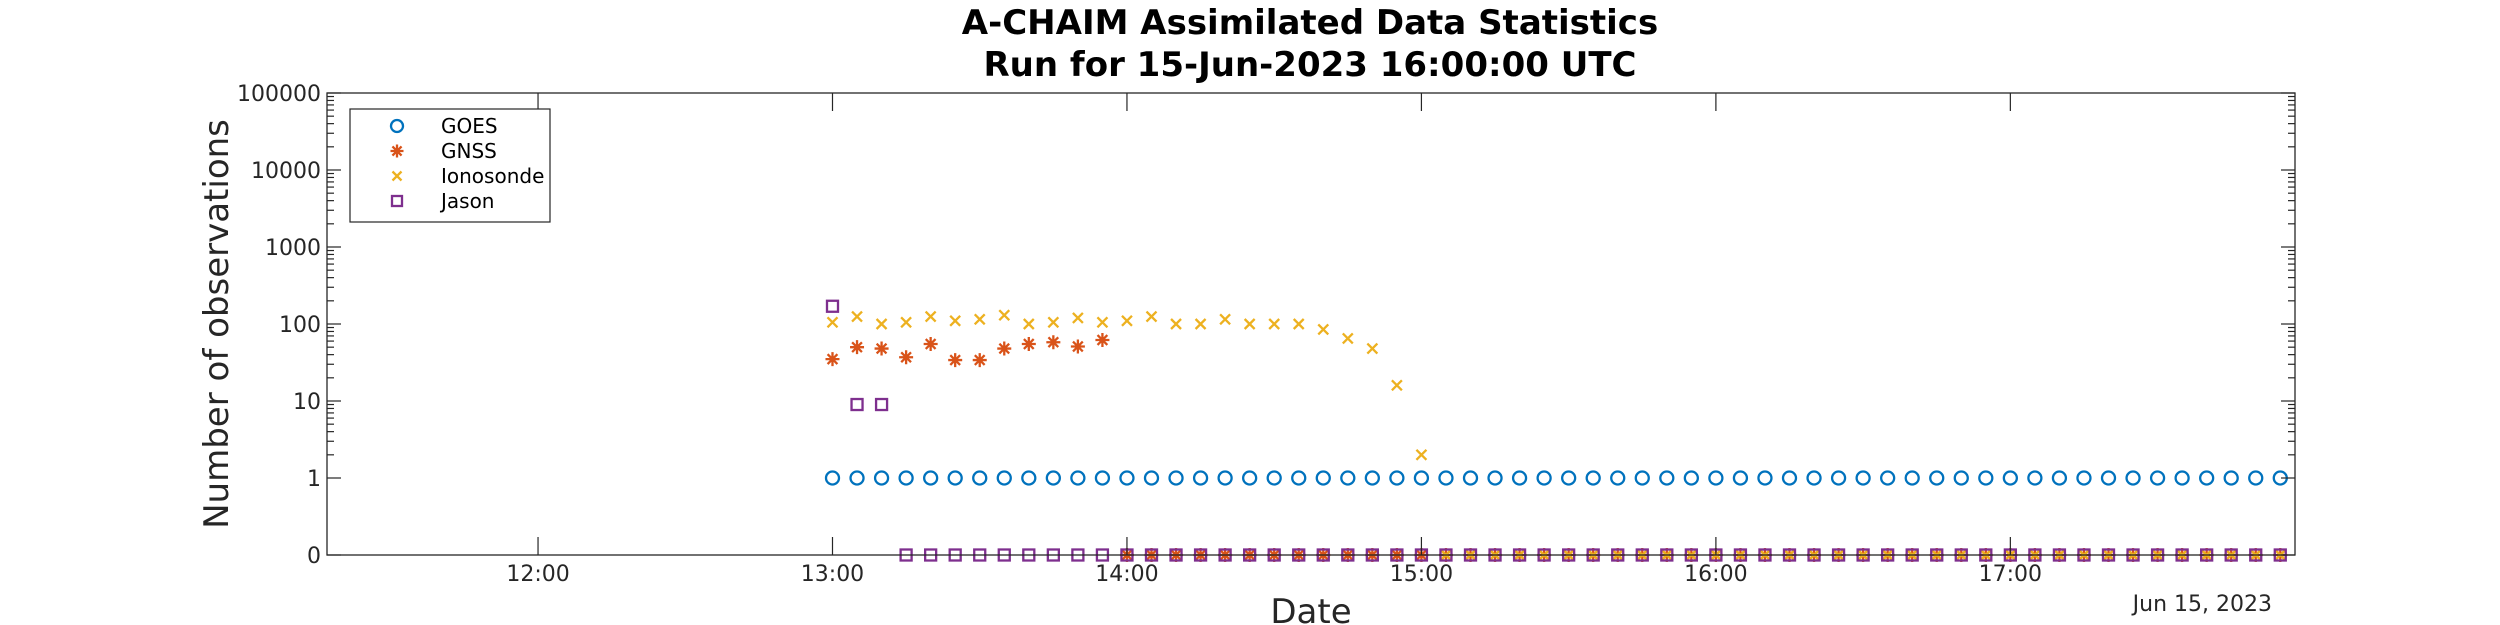 Image resolution: width=2500 pixels, height=625 pixels. What do you see at coordinates (1126, 574) in the screenshot?
I see `x-tick-label: 14:00` at bounding box center [1126, 574].